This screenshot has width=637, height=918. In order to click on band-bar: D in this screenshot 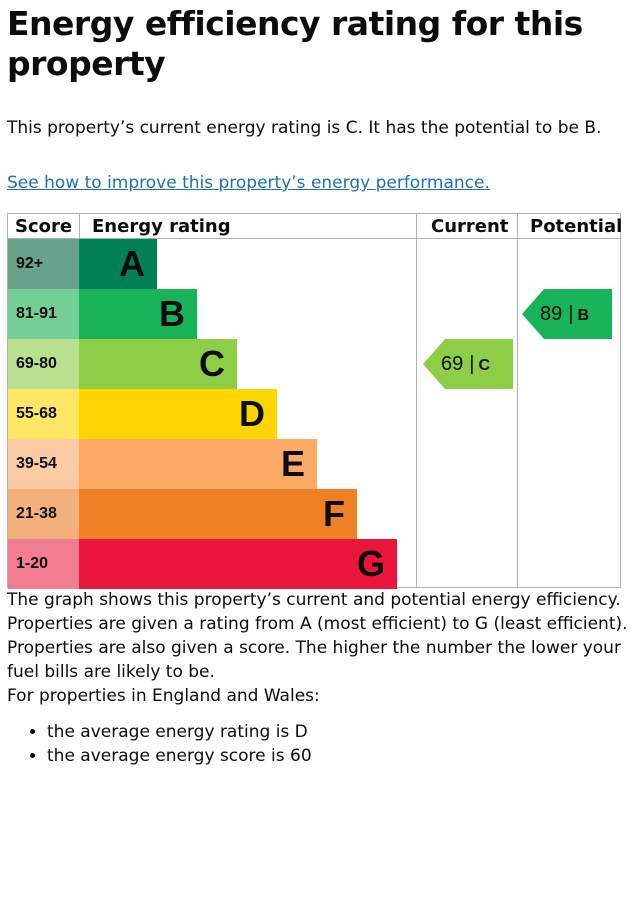, I will do `click(178, 414)`.